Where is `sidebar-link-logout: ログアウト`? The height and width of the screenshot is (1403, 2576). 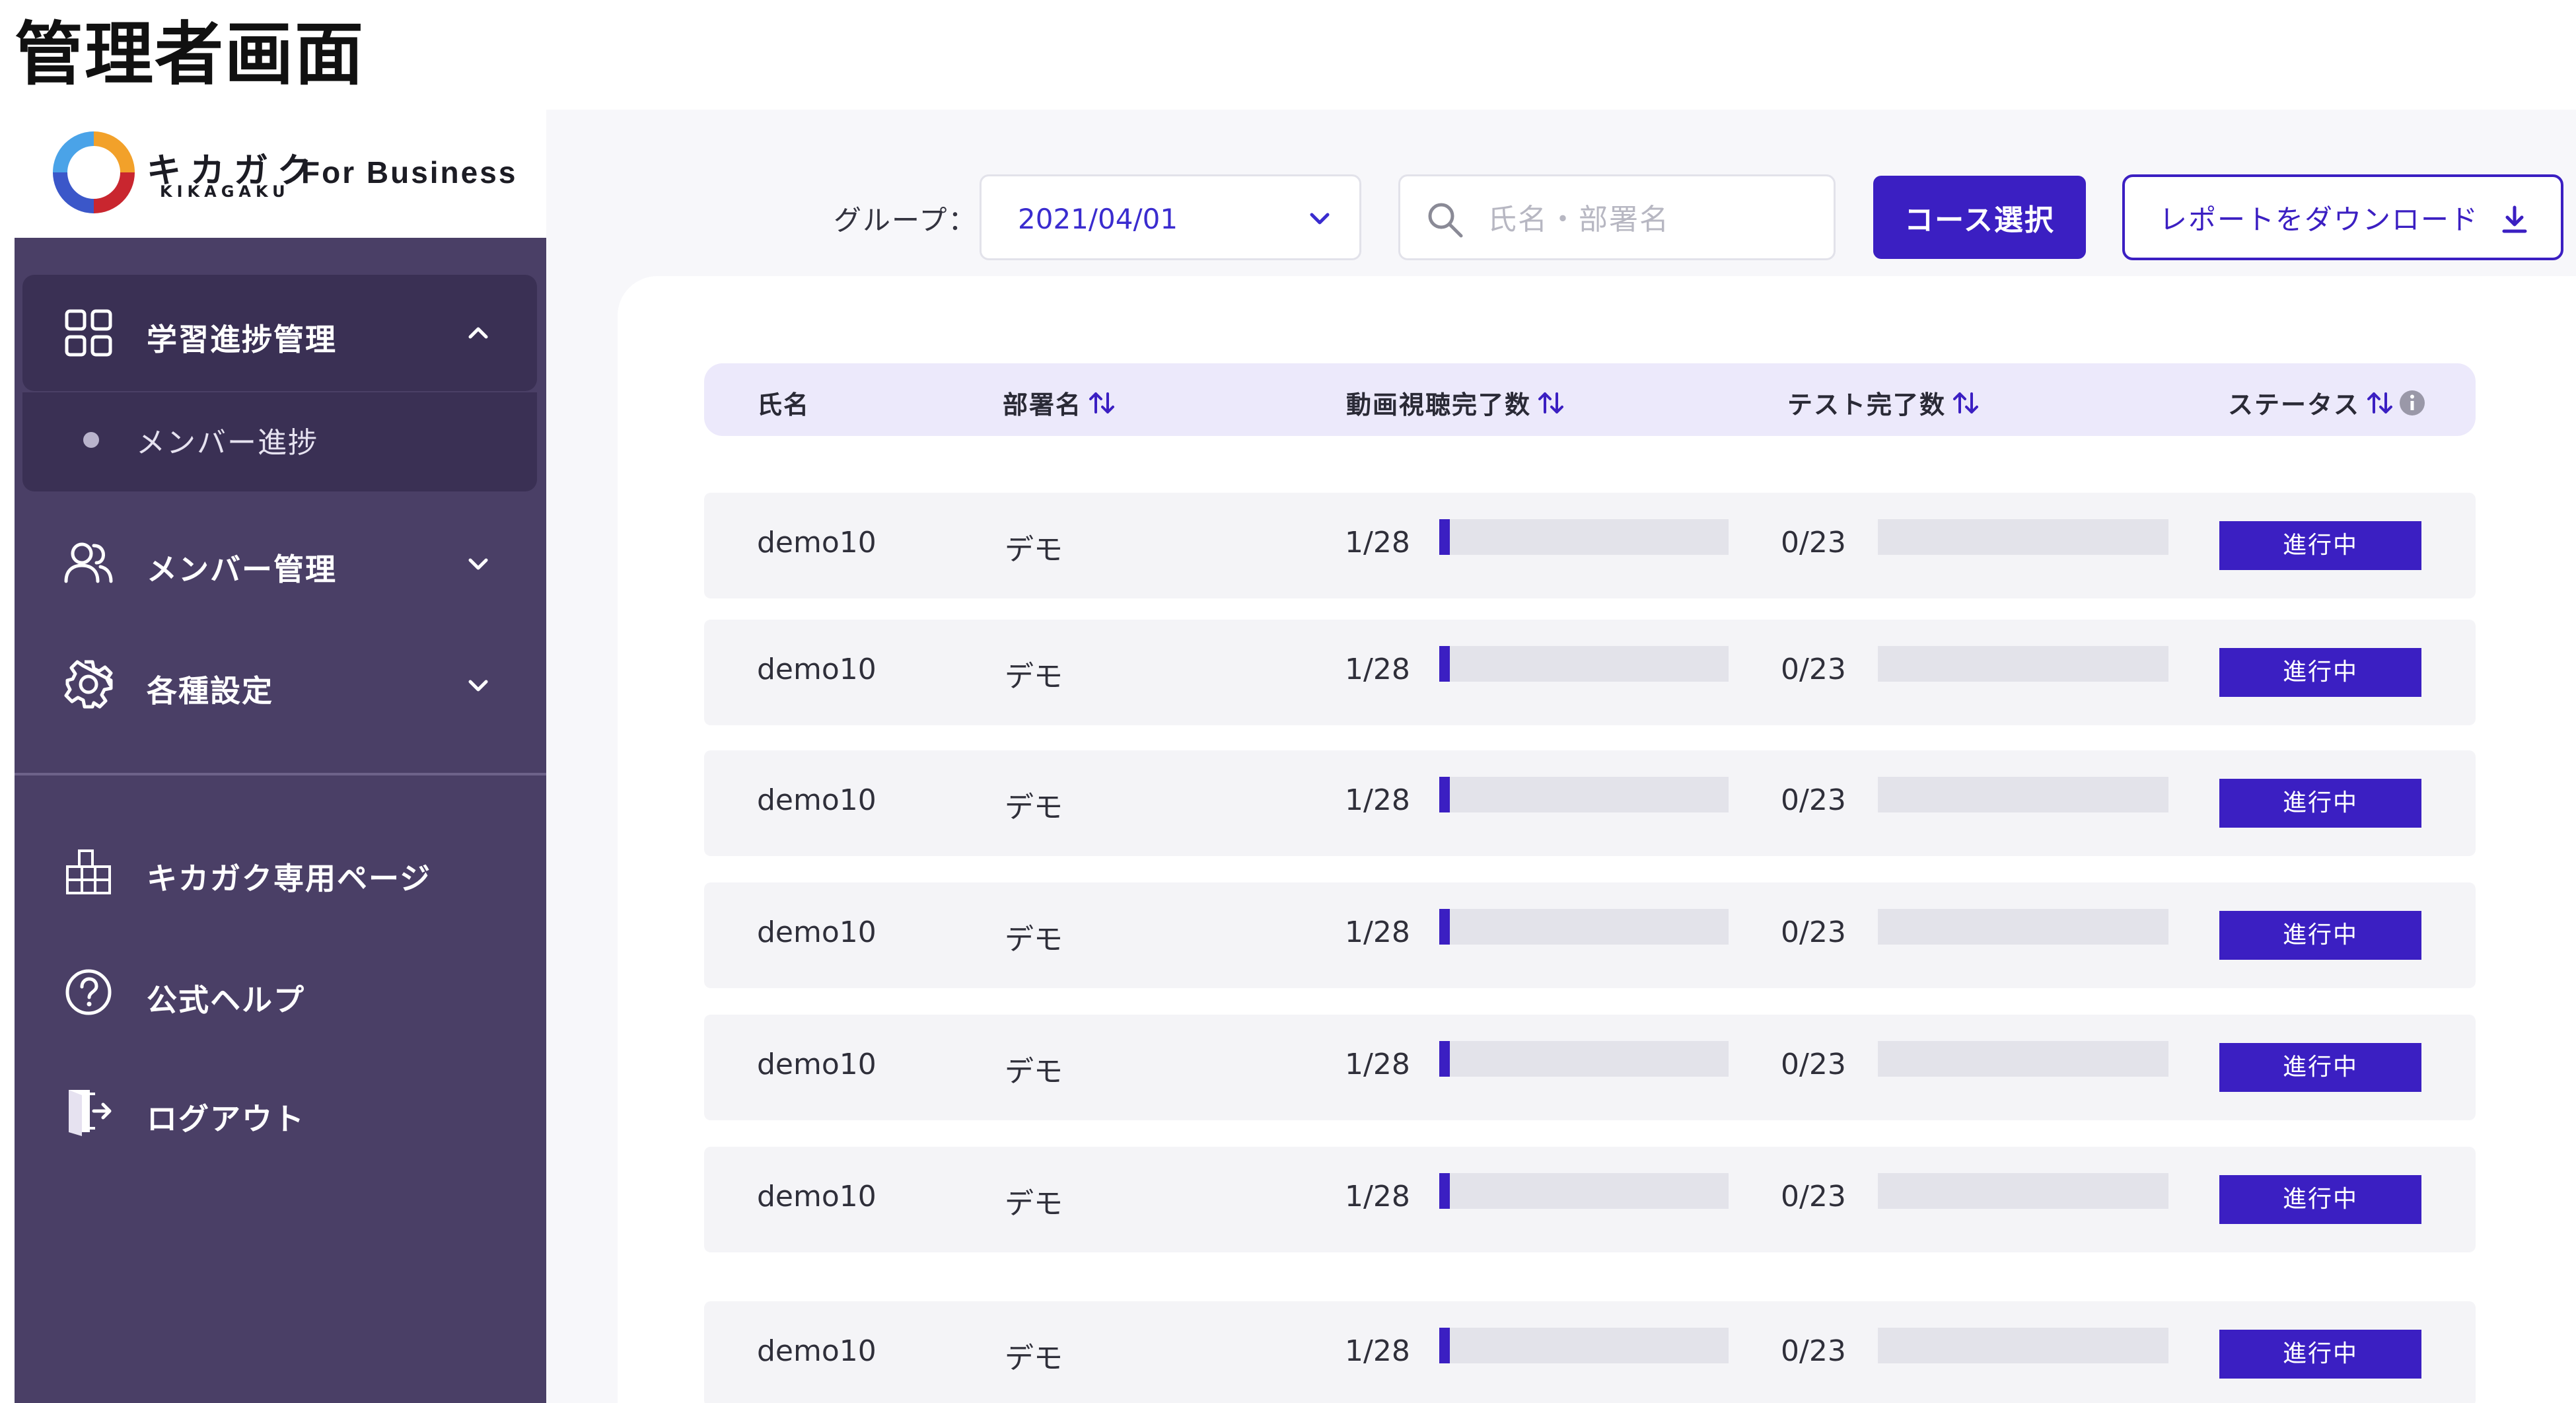 sidebar-link-logout: ログアウト is located at coordinates (280, 1115).